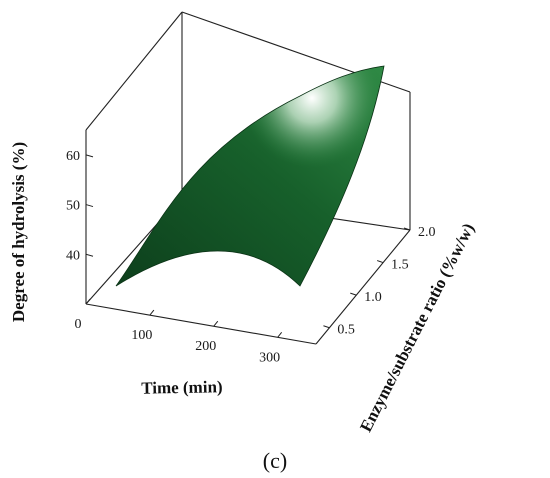 This screenshot has height=478, width=550. What do you see at coordinates (73, 206) in the screenshot?
I see `z-tick-label: 50` at bounding box center [73, 206].